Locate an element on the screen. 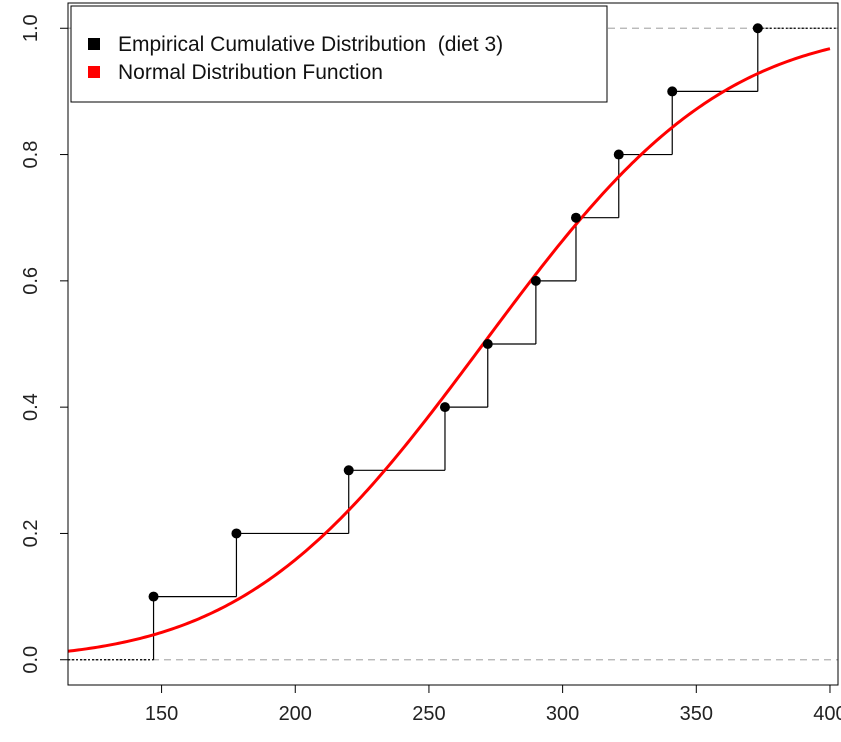  x-tick-label-1: 200 is located at coordinates (295, 714).